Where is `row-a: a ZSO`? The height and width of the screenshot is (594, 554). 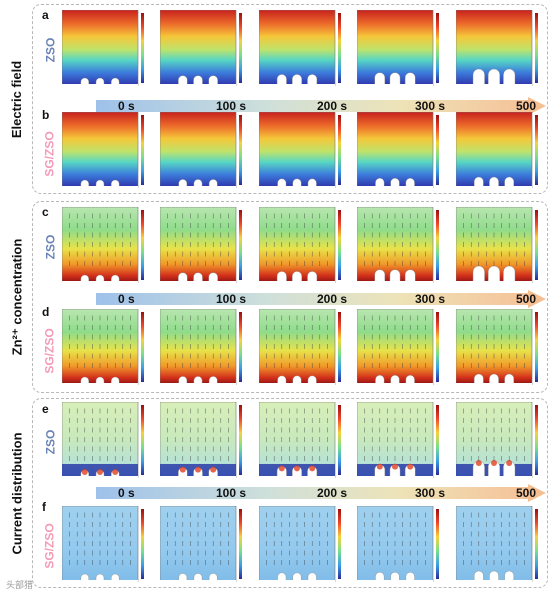 row-a: a ZSO is located at coordinates (290, 50).